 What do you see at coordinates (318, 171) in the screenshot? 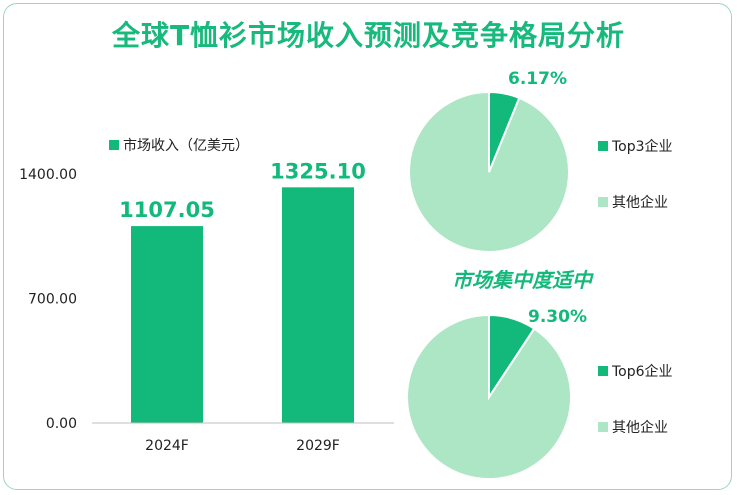
I see `bar-value-label: 1325.10` at bounding box center [318, 171].